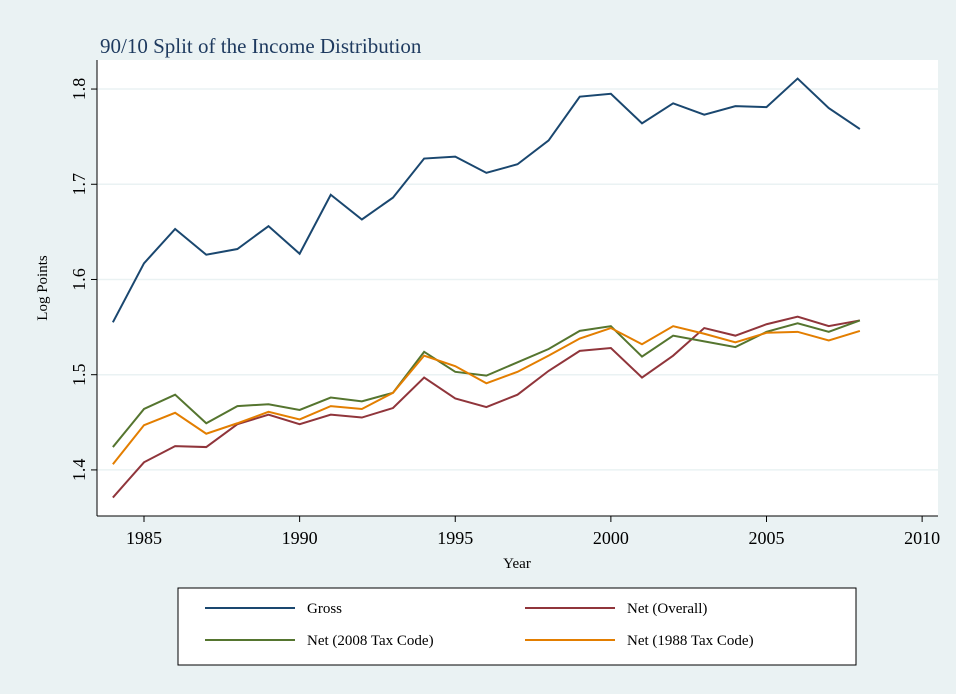 The image size is (956, 694). I want to click on y-tick-label: 1.7, so click(79, 184).